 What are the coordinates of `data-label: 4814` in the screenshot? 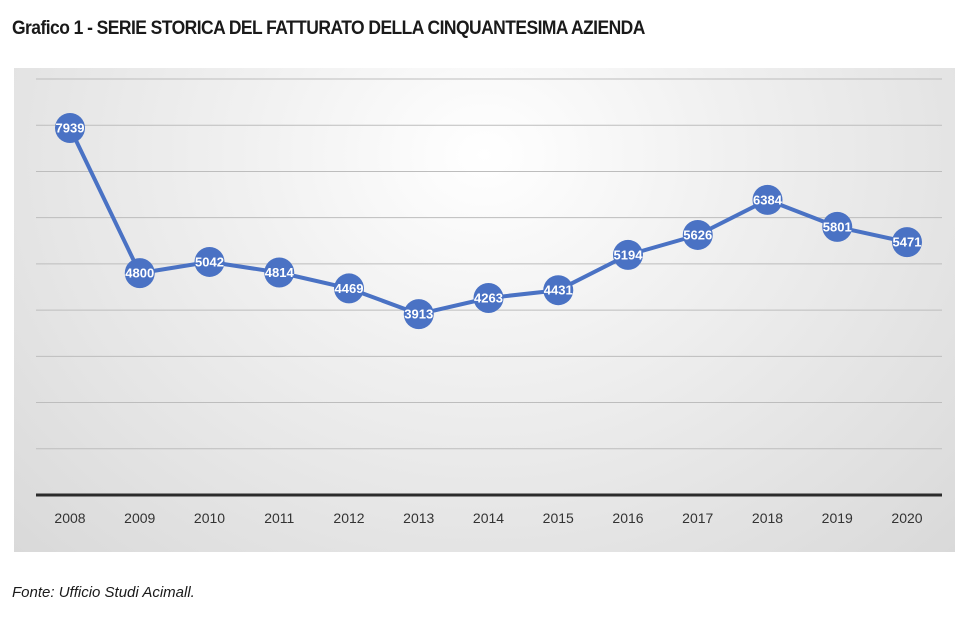 It's located at (280, 272).